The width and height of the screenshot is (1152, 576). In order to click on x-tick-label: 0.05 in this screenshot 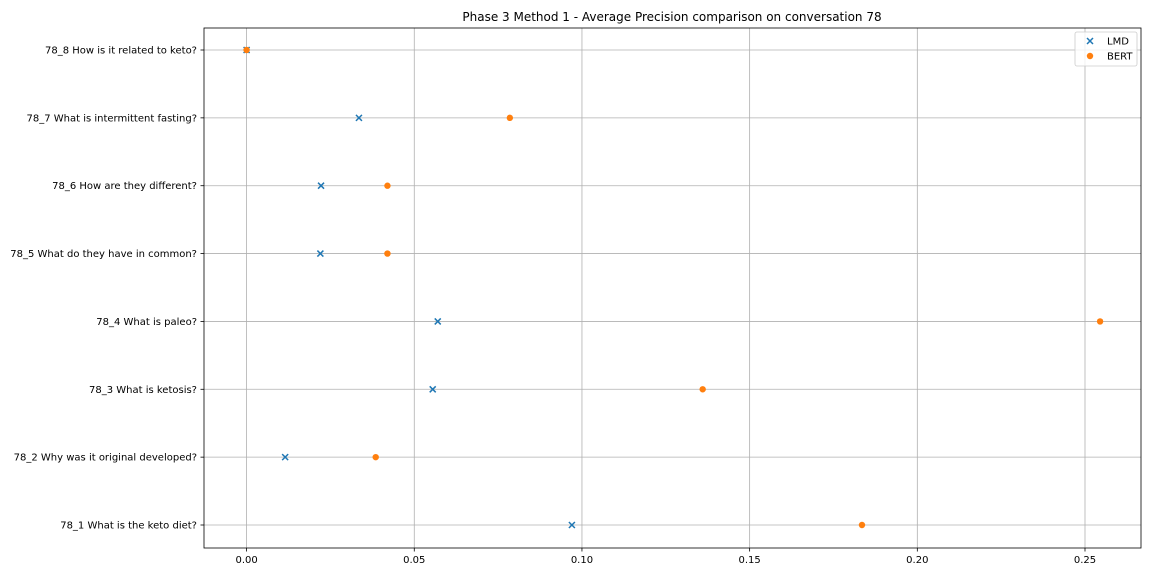, I will do `click(414, 560)`.